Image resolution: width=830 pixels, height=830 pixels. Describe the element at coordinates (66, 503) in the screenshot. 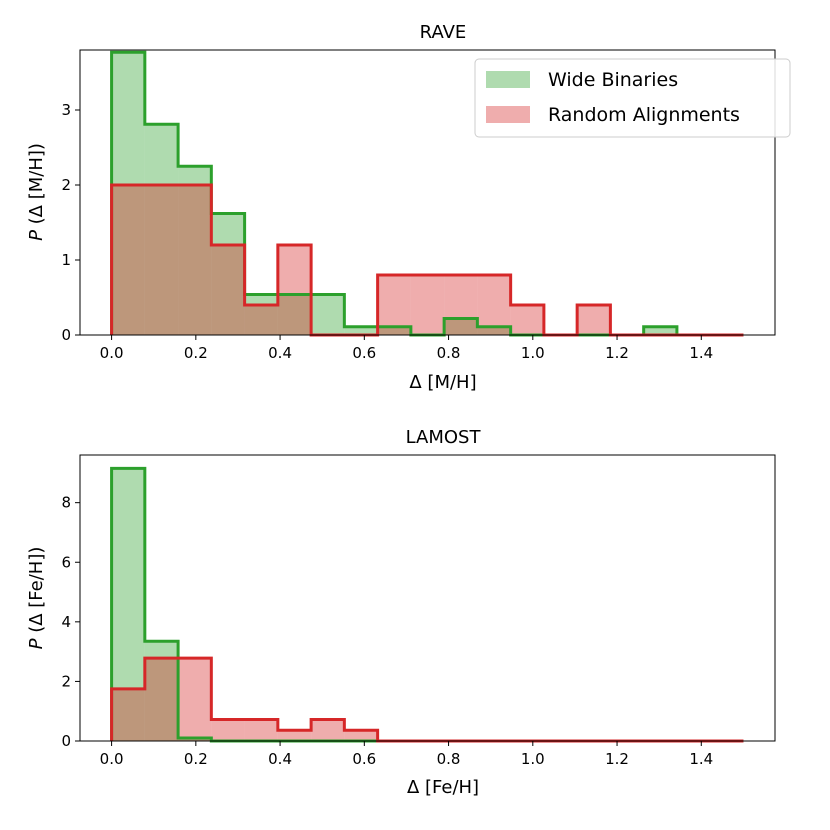

I see `lamost-y-tick-label: 8` at that location.